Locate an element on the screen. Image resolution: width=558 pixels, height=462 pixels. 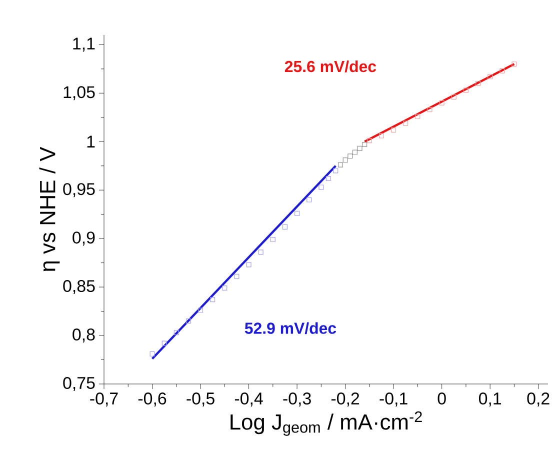
x-tick-label: -0,2 is located at coordinates (345, 399).